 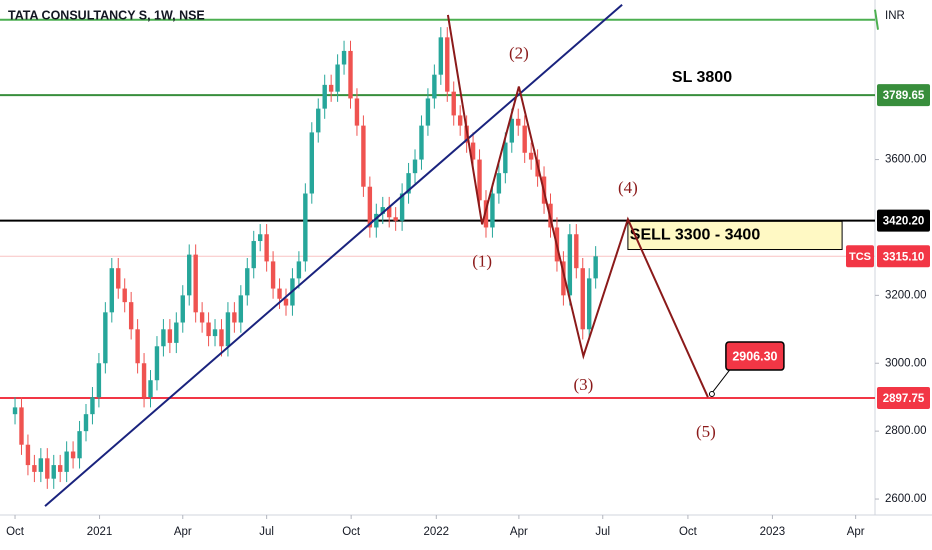 What do you see at coordinates (106, 15) in the screenshot?
I see `chart-title: TATA CONSULTANCY S, 1W, NSE` at bounding box center [106, 15].